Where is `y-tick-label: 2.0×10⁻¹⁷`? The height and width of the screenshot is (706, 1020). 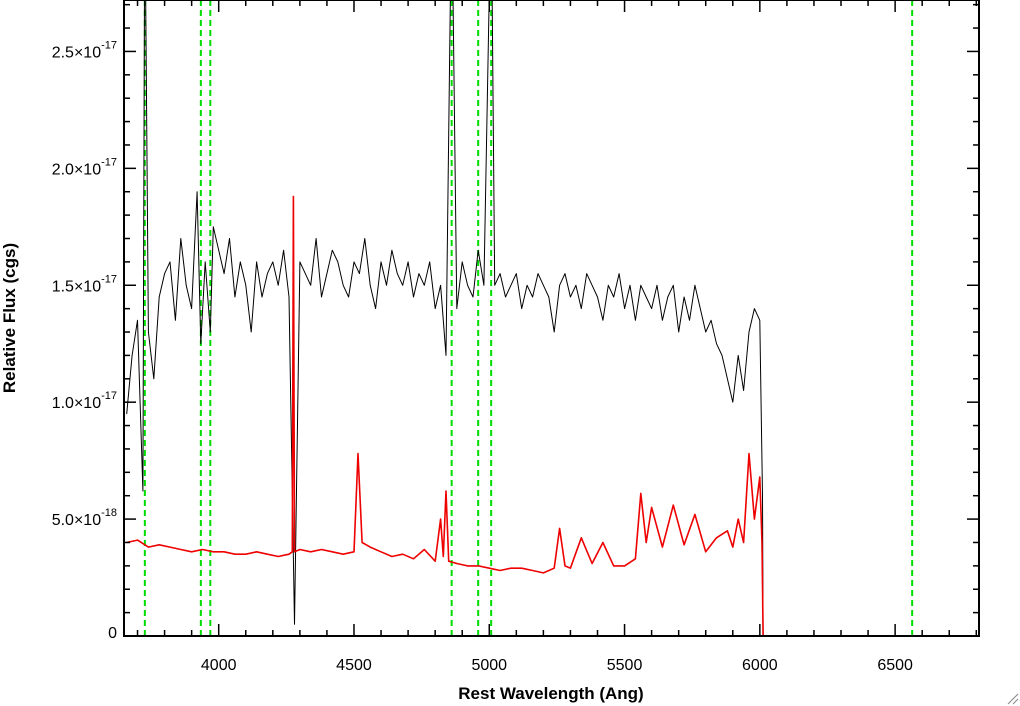
y-tick-label: 2.0×10⁻¹⁷ is located at coordinates (84, 167).